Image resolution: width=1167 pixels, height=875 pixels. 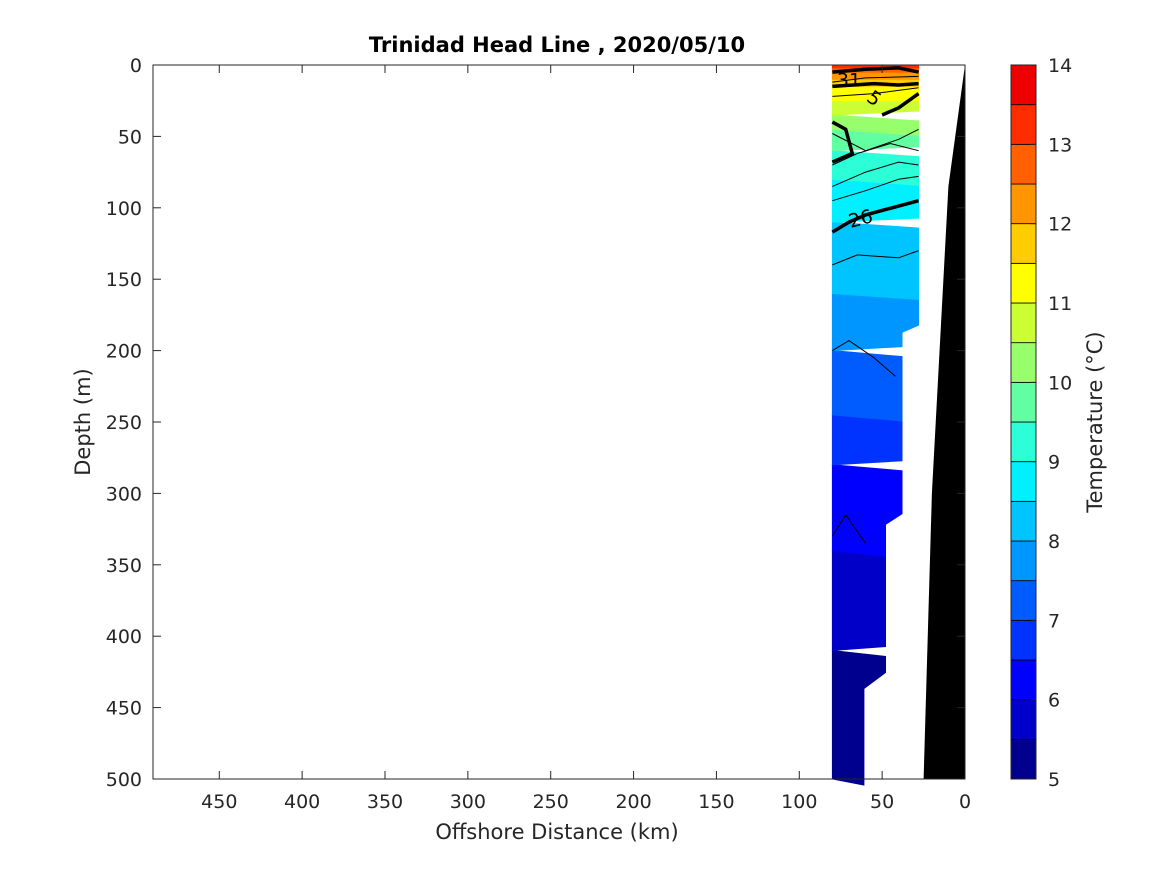 I want to click on x-tick-label: 0, so click(x=965, y=802).